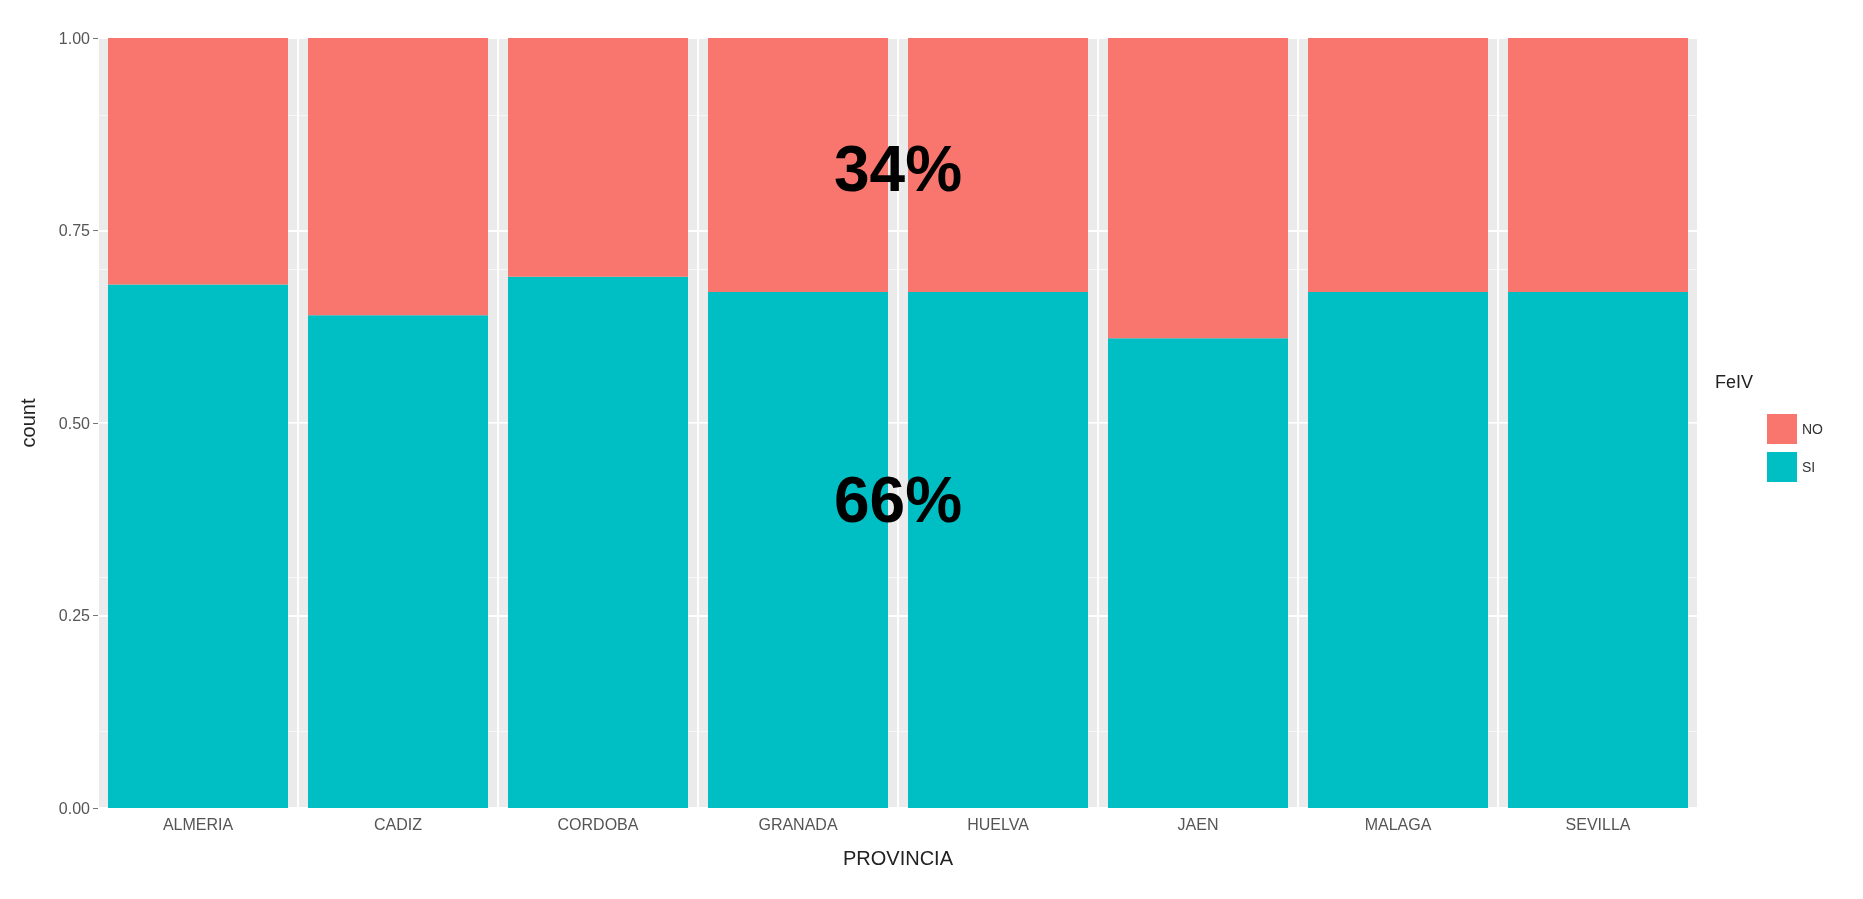 The height and width of the screenshot is (899, 1863). Describe the element at coordinates (28, 423) in the screenshot. I see `y-axis-title: count` at that location.